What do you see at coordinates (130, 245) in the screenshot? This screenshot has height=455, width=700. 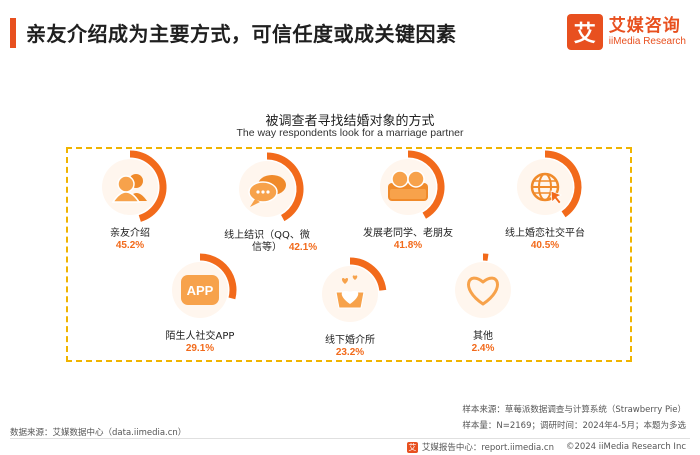 I see `value-label: 45.2%` at bounding box center [130, 245].